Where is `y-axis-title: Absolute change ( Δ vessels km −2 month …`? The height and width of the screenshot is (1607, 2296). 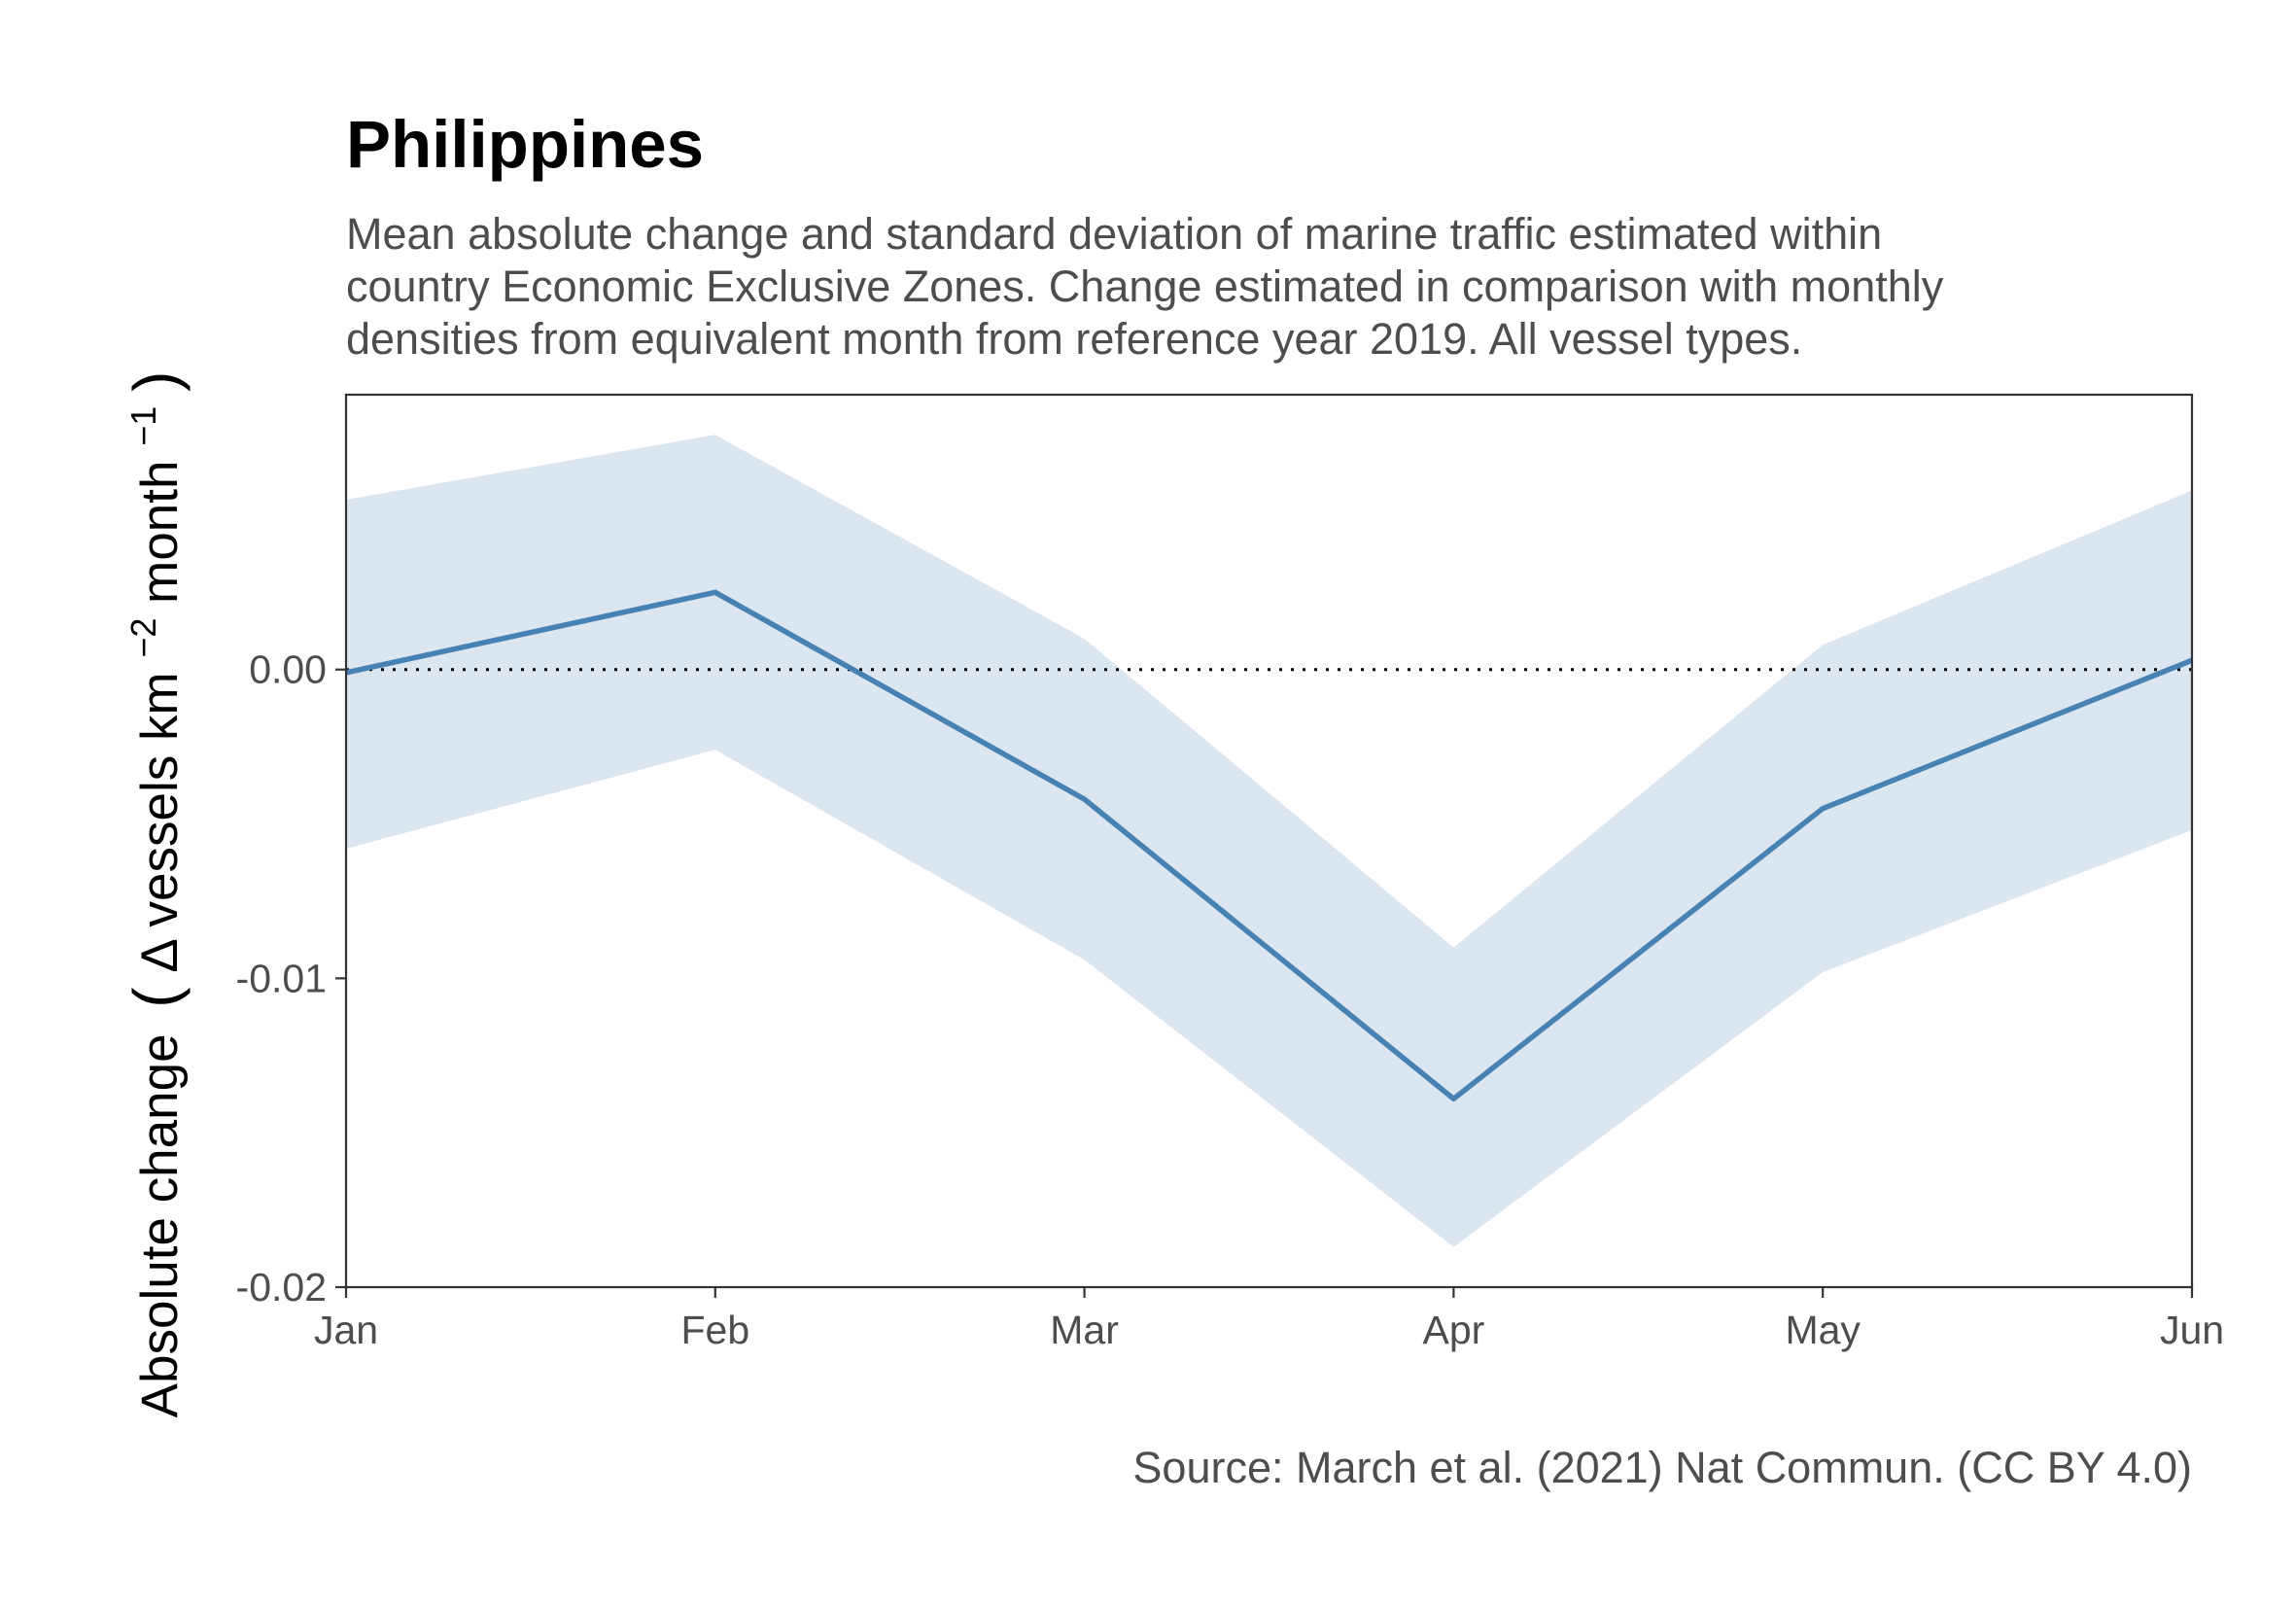 y-axis-title: Absolute change ( Δ vessels km −2 month … is located at coordinates (150, 894).